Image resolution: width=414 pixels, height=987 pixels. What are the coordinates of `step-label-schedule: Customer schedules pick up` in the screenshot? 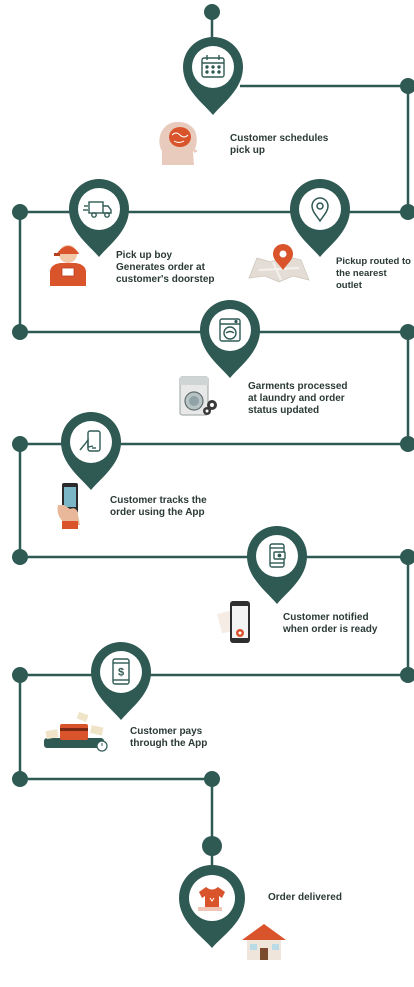 It's located at (279, 144).